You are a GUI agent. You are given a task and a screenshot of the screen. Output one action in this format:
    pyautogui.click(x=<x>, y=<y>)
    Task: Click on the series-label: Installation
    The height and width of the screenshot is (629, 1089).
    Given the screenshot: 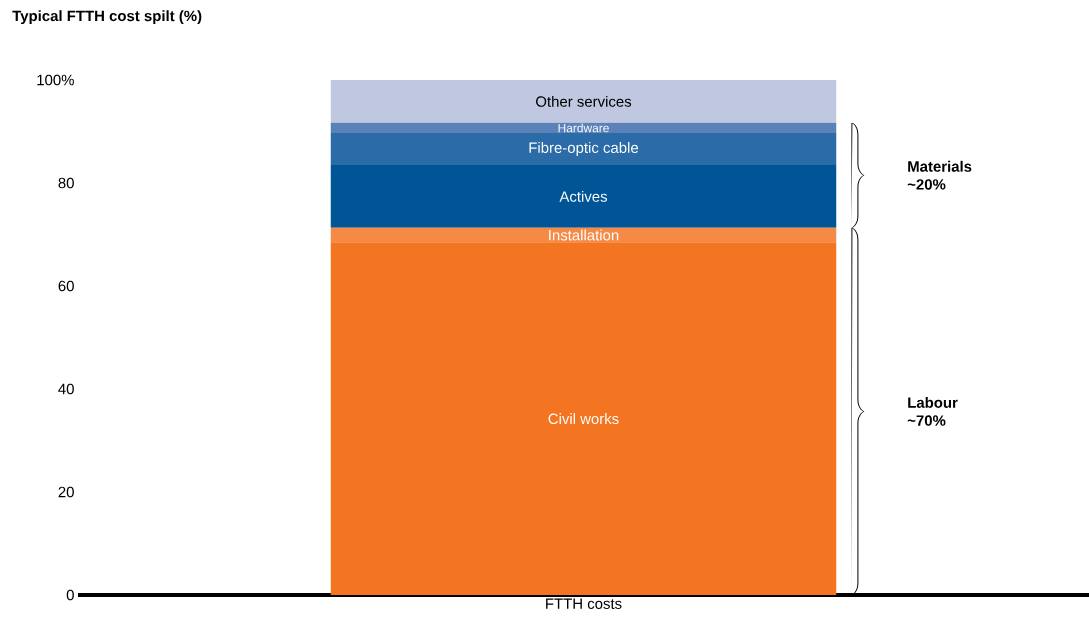 What is the action you would take?
    pyautogui.click(x=584, y=235)
    